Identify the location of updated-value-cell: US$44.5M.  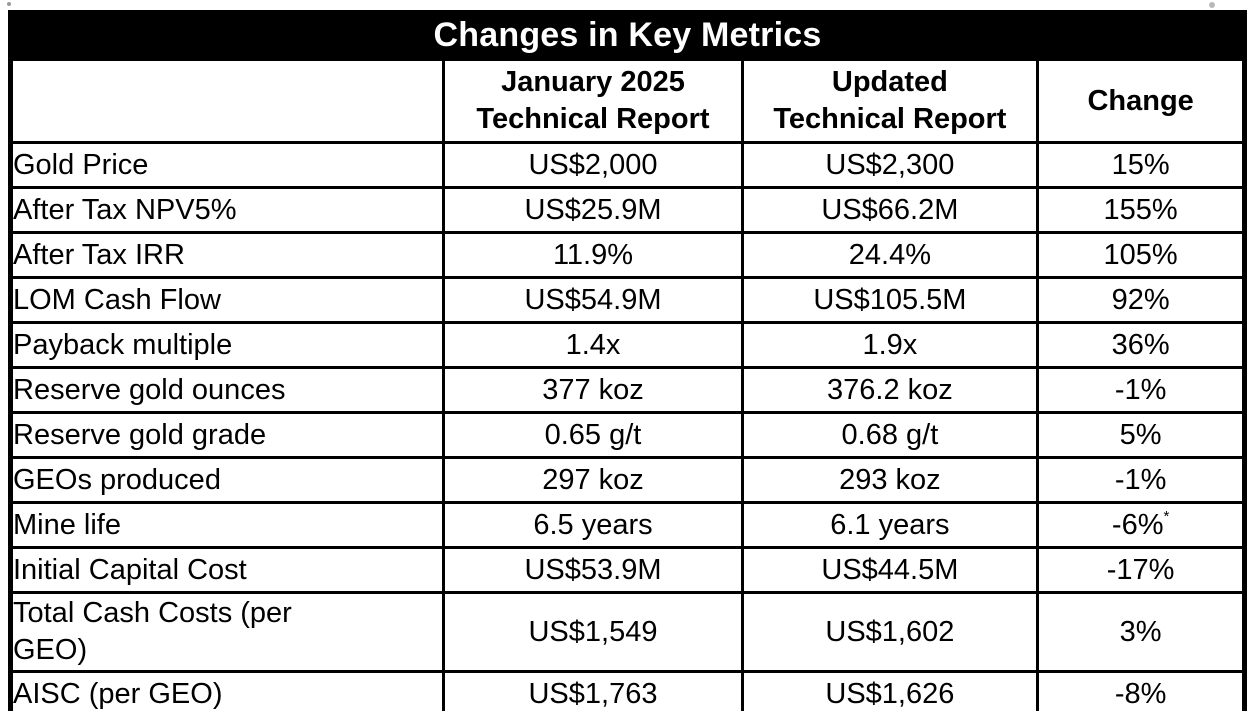
(890, 570).